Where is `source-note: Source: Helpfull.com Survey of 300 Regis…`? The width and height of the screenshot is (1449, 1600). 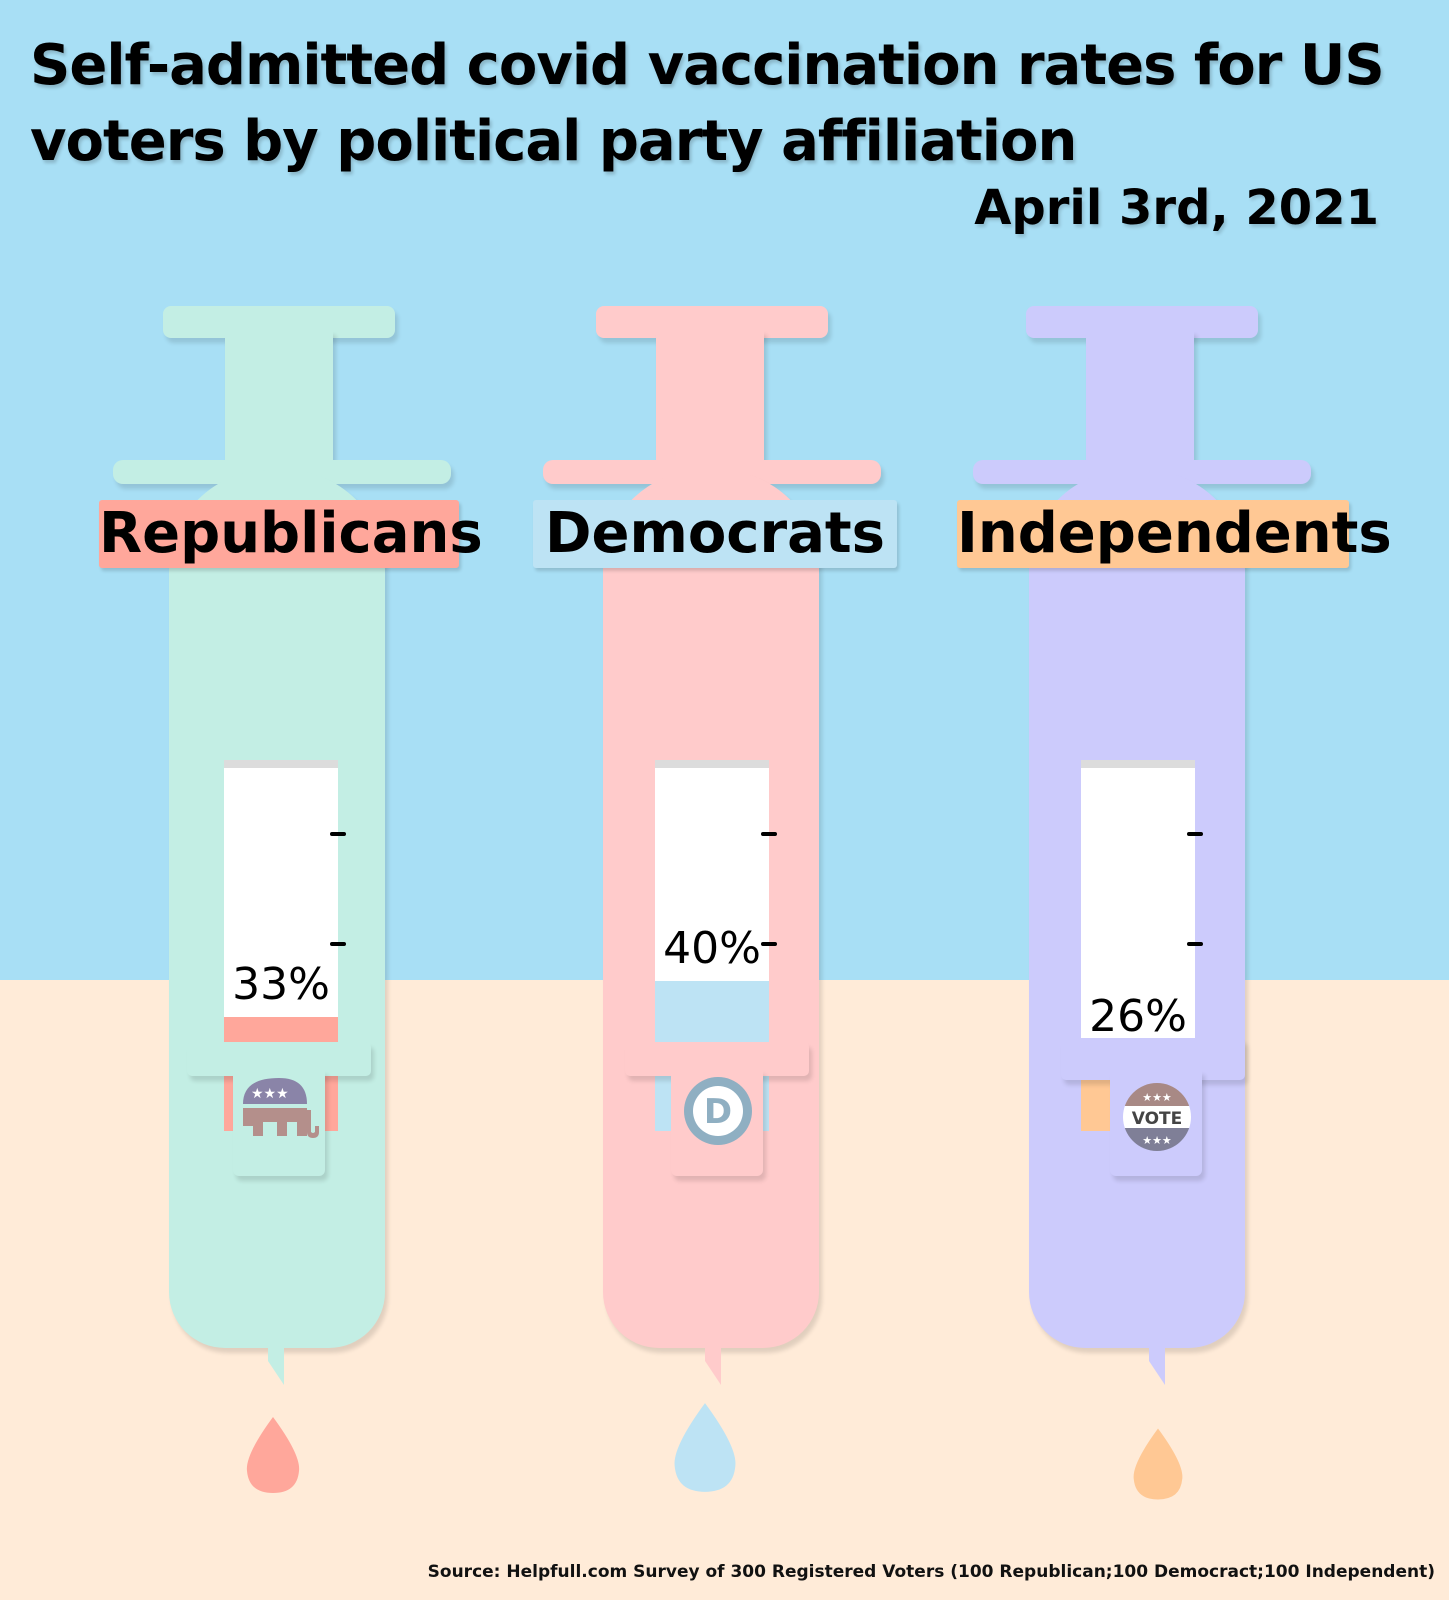 source-note: Source: Helpfull.com Survey of 300 Regis… is located at coordinates (931, 1572).